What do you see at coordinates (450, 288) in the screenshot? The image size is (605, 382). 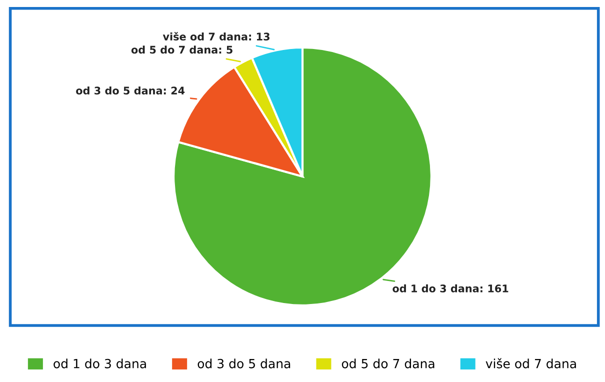 I see `data-label: od 1 do 3 dana: 161` at bounding box center [450, 288].